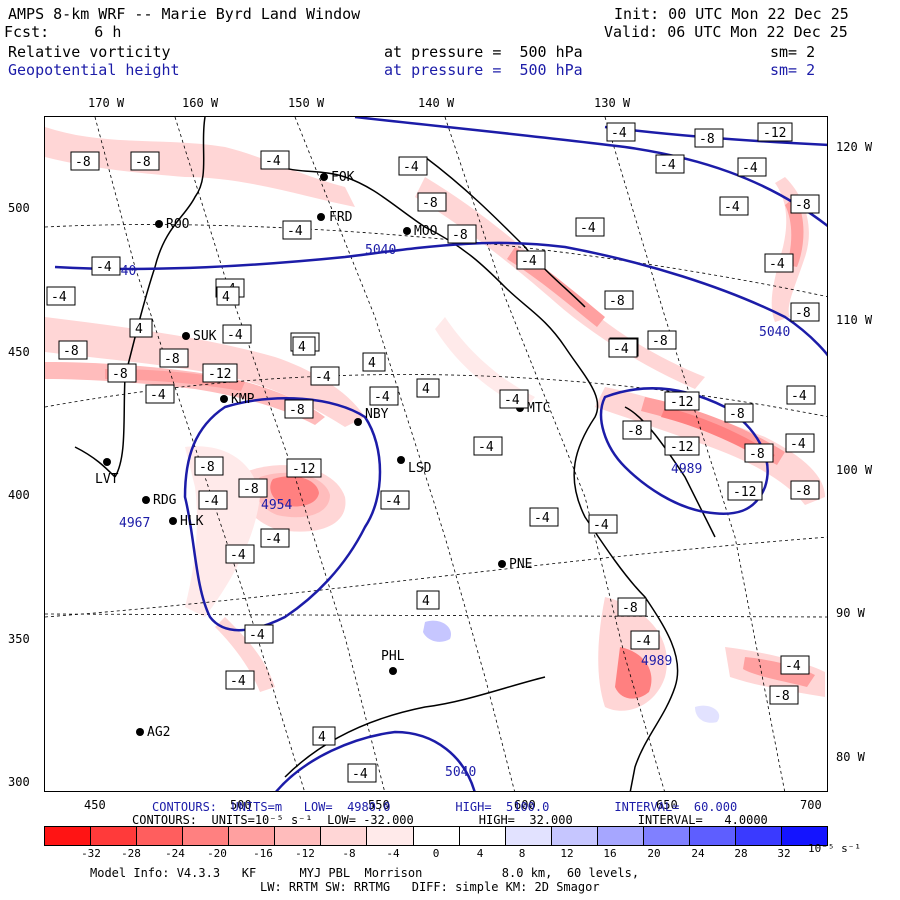  I want to click on vort-label-n8-a: -8, so click(85, 161).